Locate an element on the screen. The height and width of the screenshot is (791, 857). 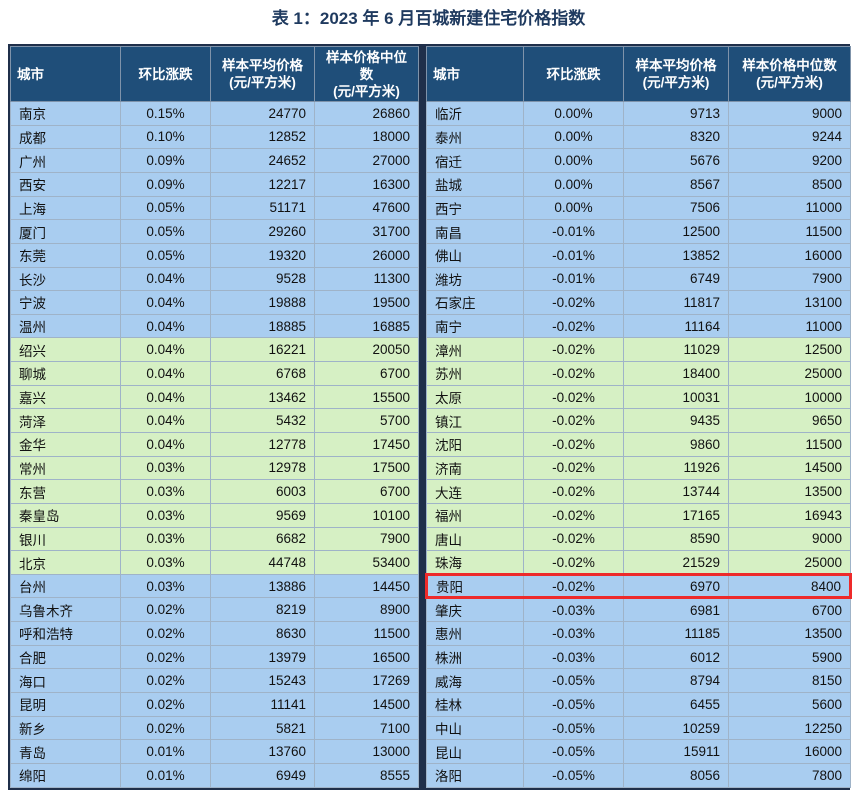
city-cell: 北京 is located at coordinates (65, 562).